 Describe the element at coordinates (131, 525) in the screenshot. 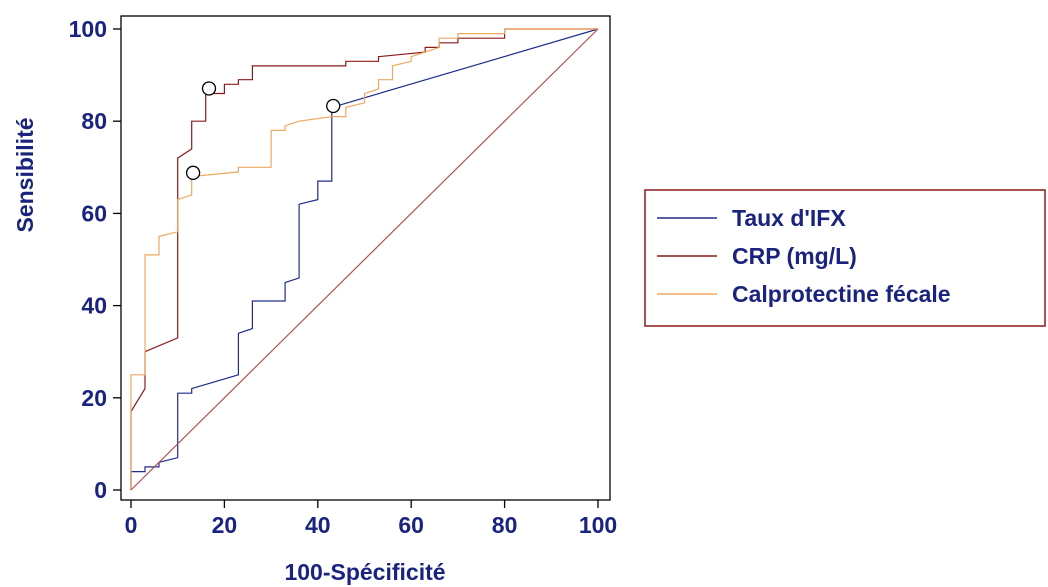

I see `x-tick-label: 0` at that location.